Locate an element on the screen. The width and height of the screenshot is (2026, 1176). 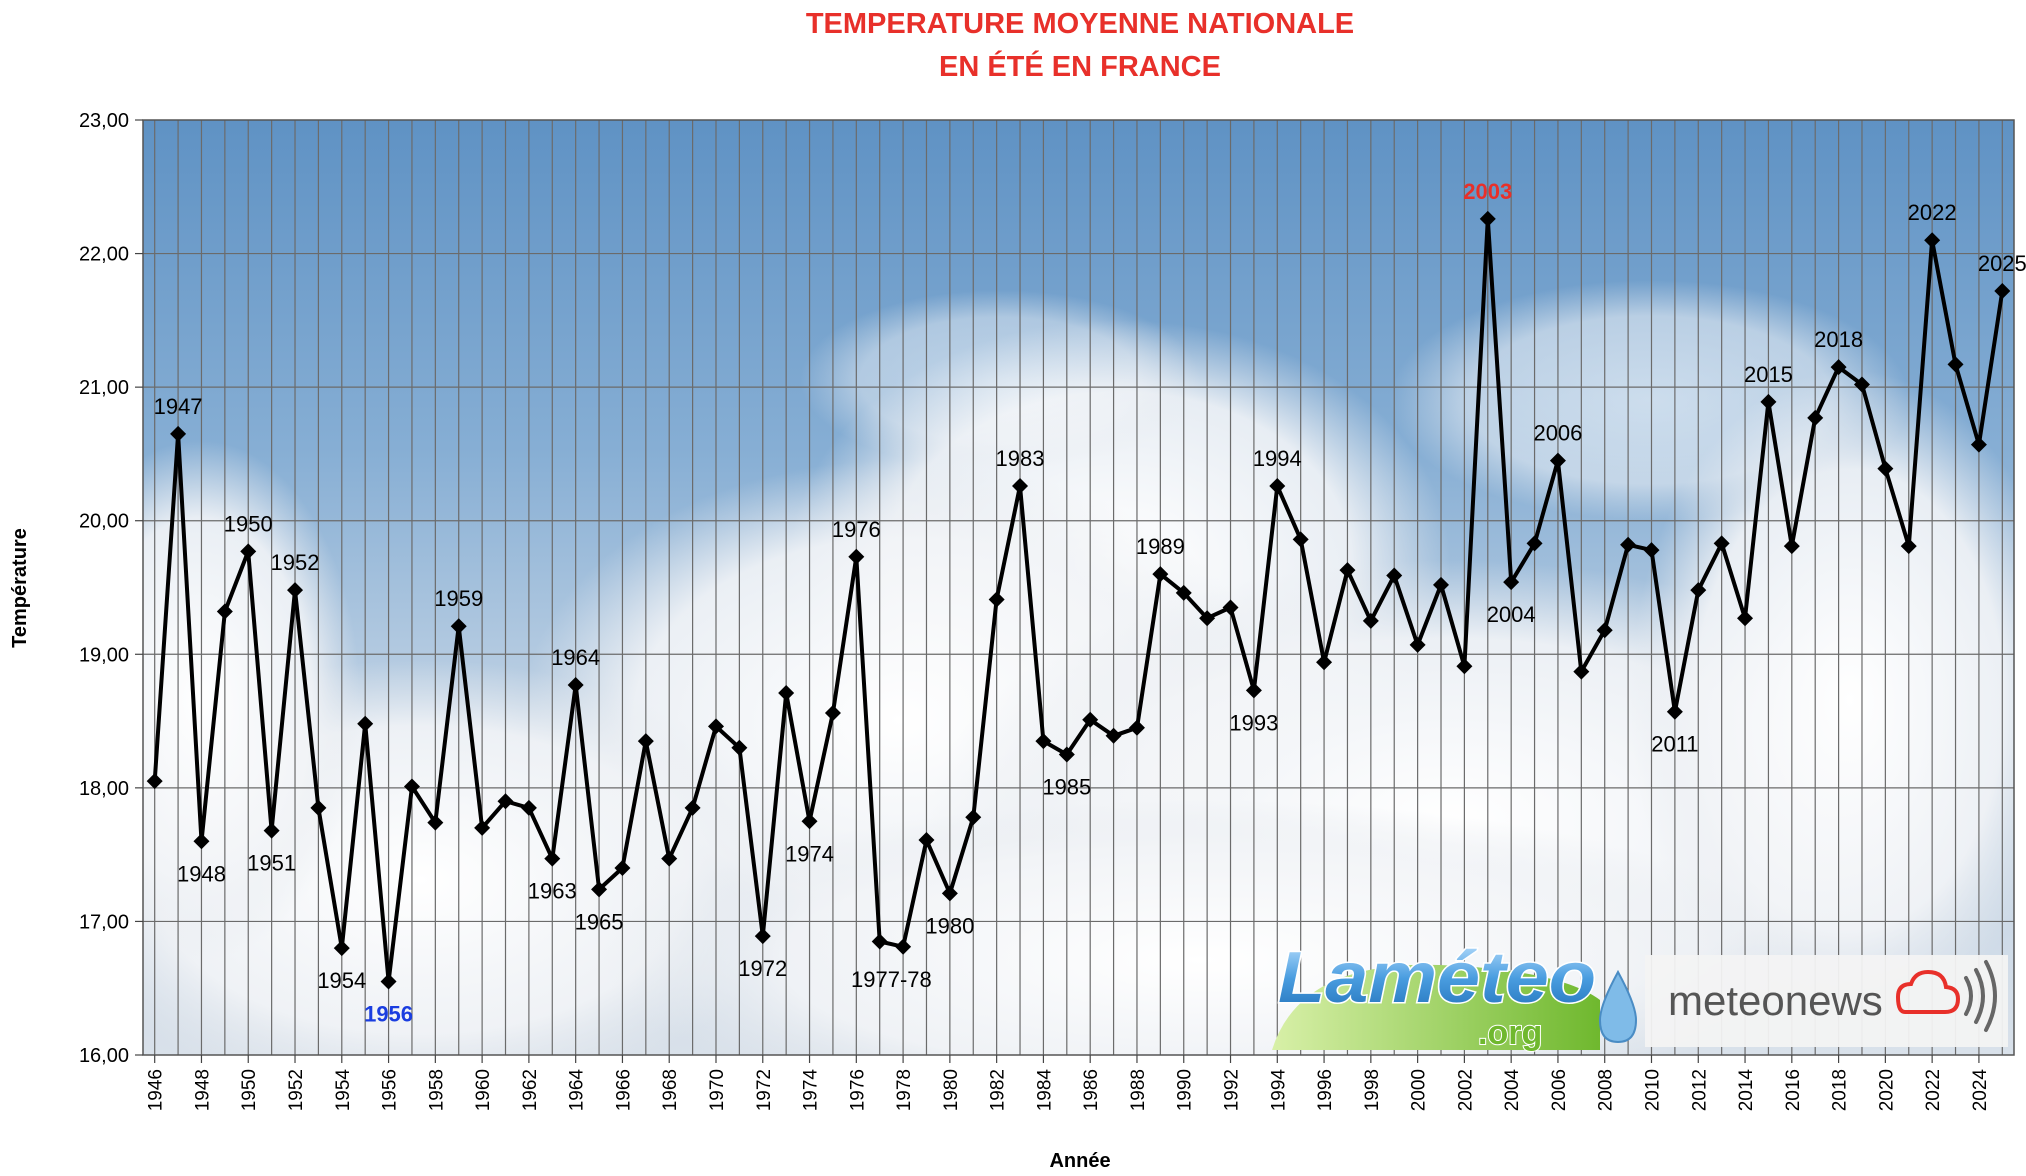
x-tick-label: 1972 is located at coordinates (764, 1090).